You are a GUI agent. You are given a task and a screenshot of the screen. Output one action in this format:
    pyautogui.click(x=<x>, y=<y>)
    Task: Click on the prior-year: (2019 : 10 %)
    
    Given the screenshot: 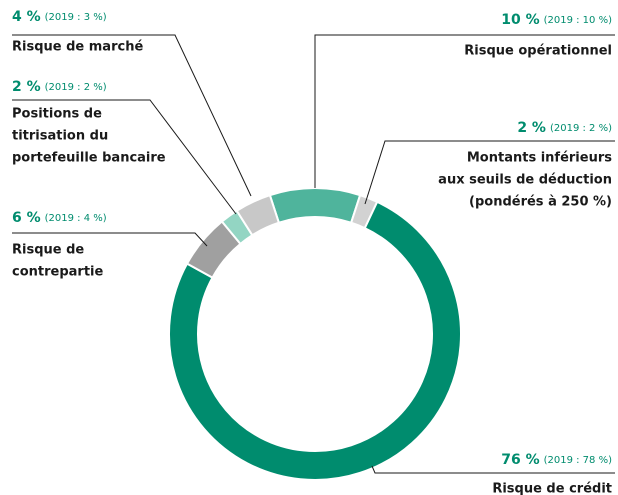 What is the action you would take?
    pyautogui.click(x=578, y=20)
    